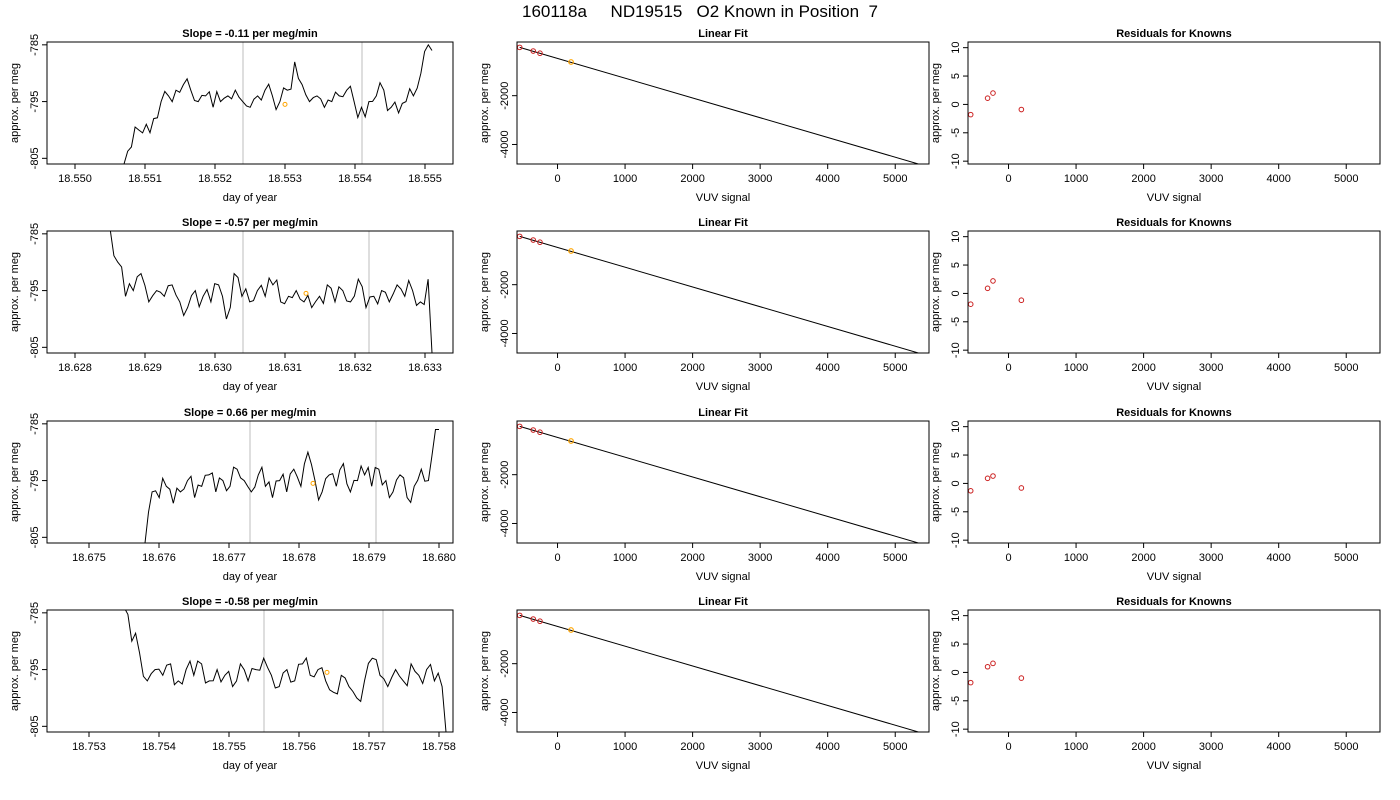 This screenshot has width=1400, height=800. I want to click on x-tick-label: 18.753, so click(89, 747).